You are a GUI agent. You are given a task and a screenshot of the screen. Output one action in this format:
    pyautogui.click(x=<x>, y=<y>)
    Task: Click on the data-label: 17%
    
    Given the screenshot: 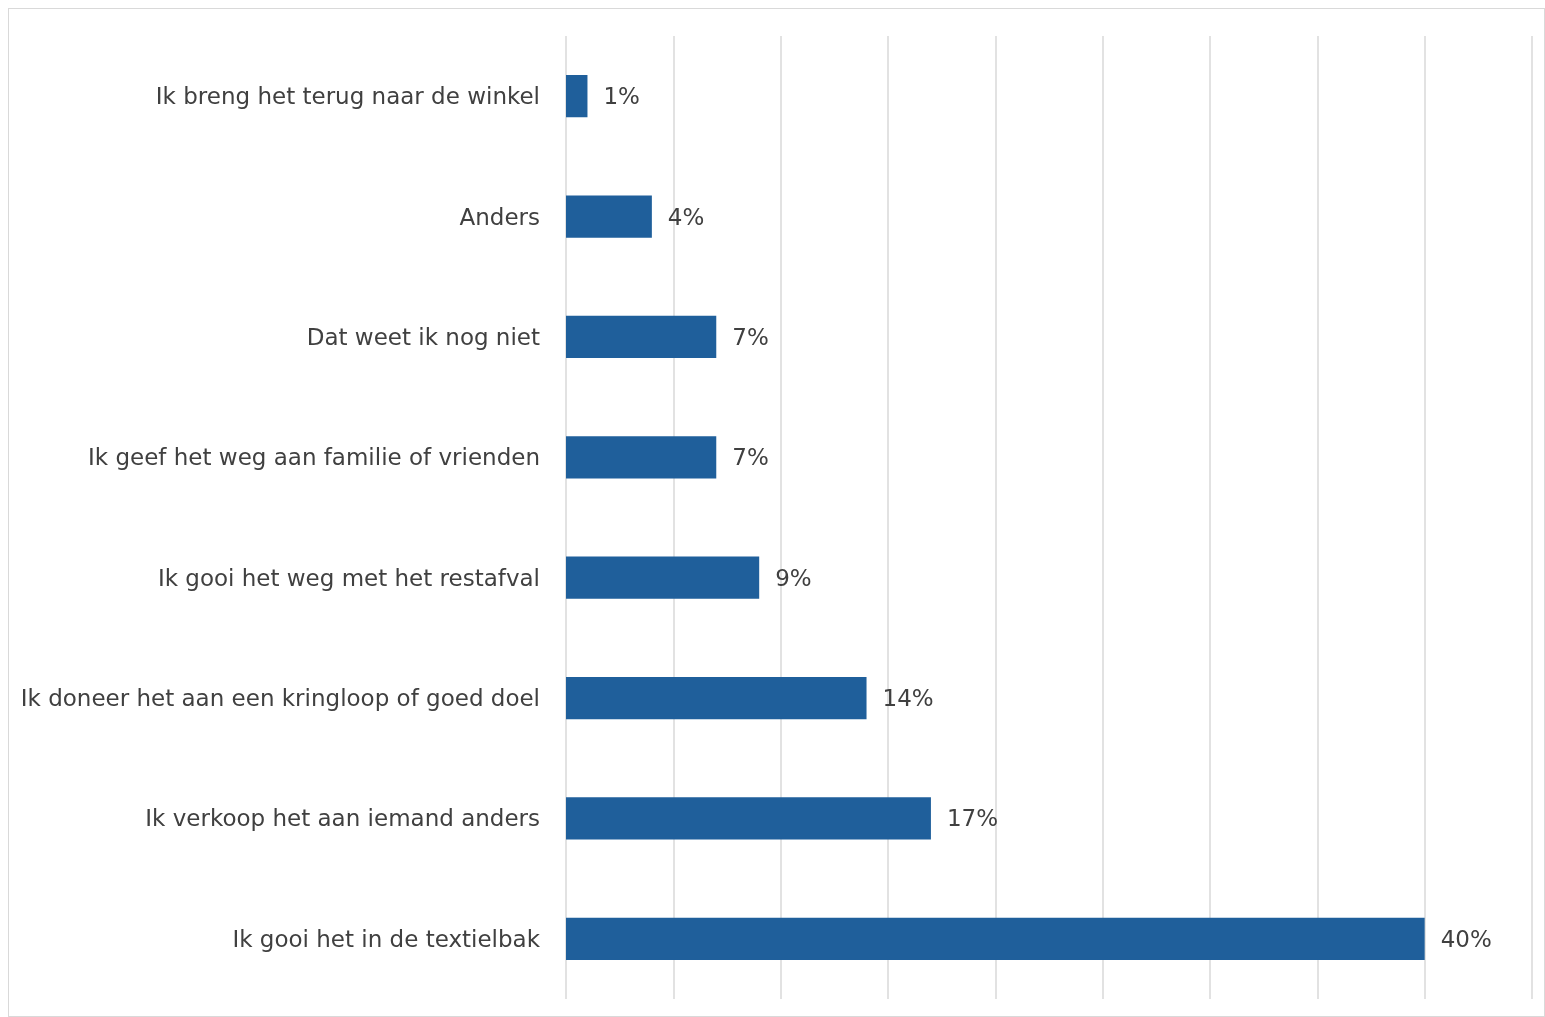 What is the action you would take?
    pyautogui.click(x=972, y=818)
    